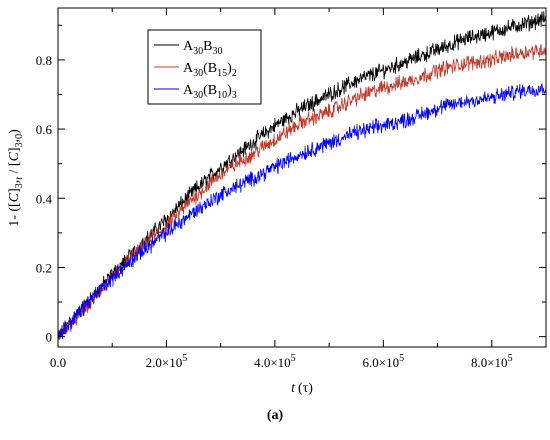 This screenshot has width=550, height=440. Describe the element at coordinates (305, 388) in the screenshot. I see `x-axis-label-unit: (τ)` at that location.